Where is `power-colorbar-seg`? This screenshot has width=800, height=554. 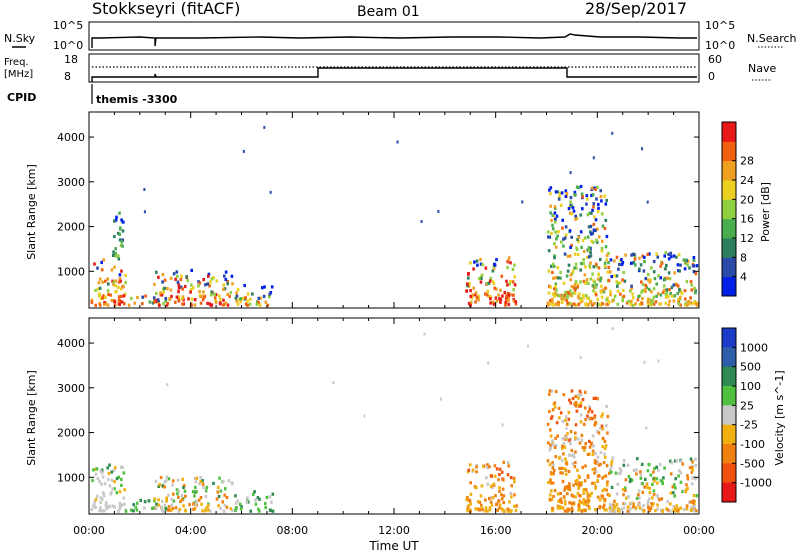 power-colorbar-seg is located at coordinates (729, 132).